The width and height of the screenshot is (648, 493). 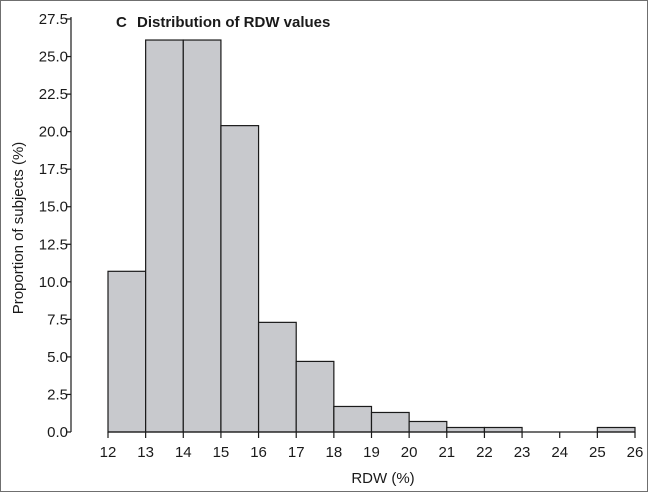 What do you see at coordinates (53, 132) in the screenshot?
I see `y-tick-label: 20.0` at bounding box center [53, 132].